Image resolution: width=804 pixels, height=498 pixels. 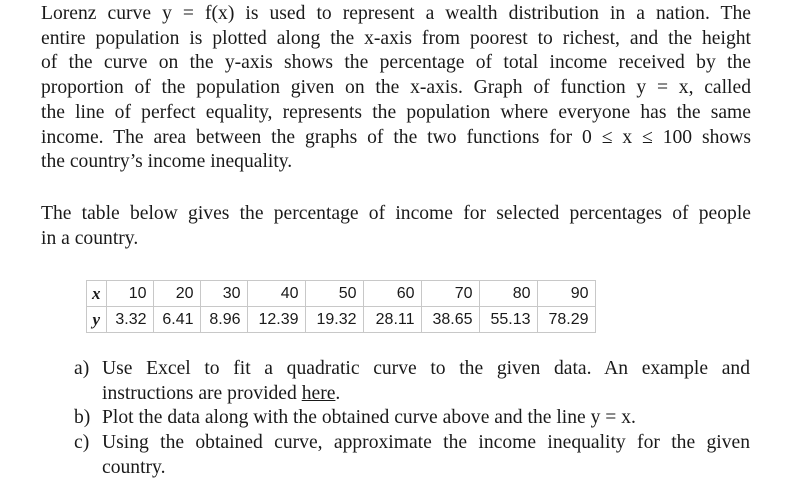 What do you see at coordinates (167, 162) in the screenshot?
I see `intro-line: the country’s income inequality.` at bounding box center [167, 162].